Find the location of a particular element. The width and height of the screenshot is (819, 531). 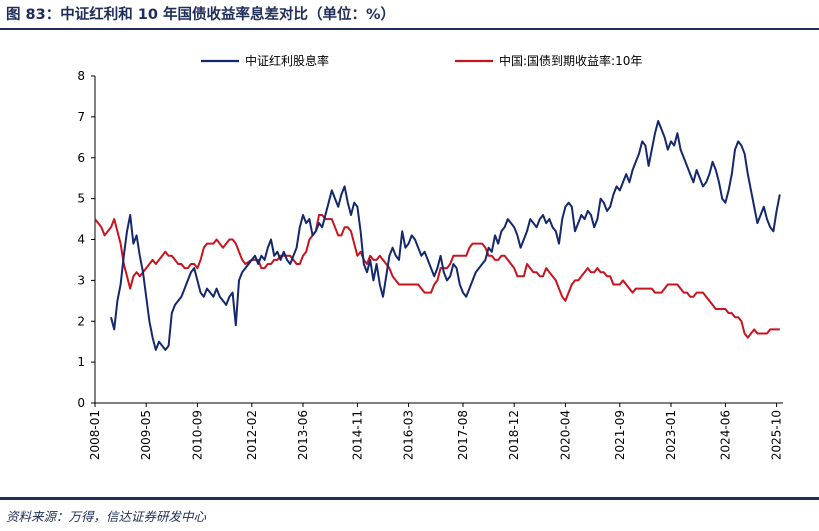

legend: 中证红利股息率 中国:国债到期收益率:10年 is located at coordinates (421, 60).